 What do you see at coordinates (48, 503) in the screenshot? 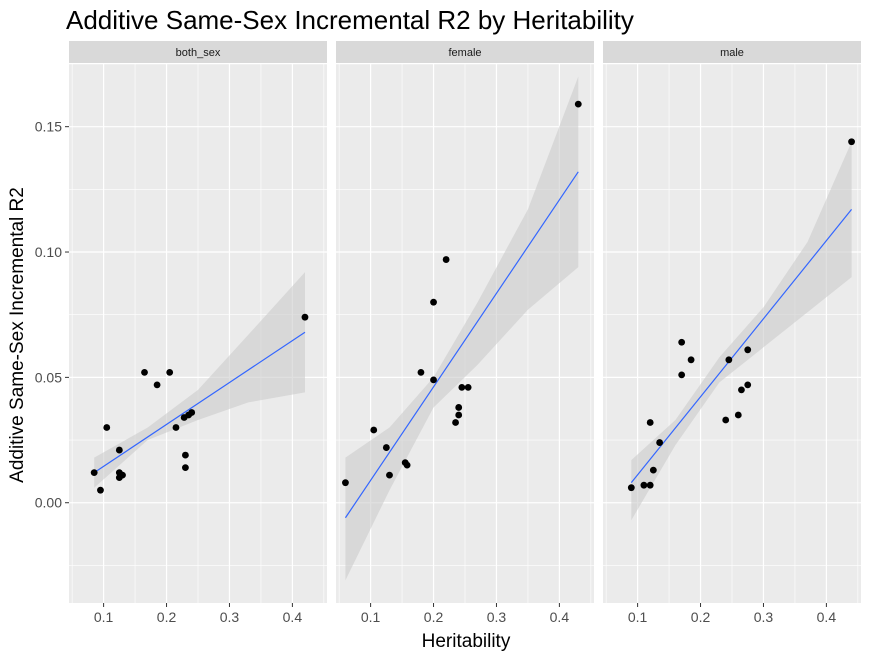
I see `y-tick-label: 0.00` at bounding box center [48, 503].